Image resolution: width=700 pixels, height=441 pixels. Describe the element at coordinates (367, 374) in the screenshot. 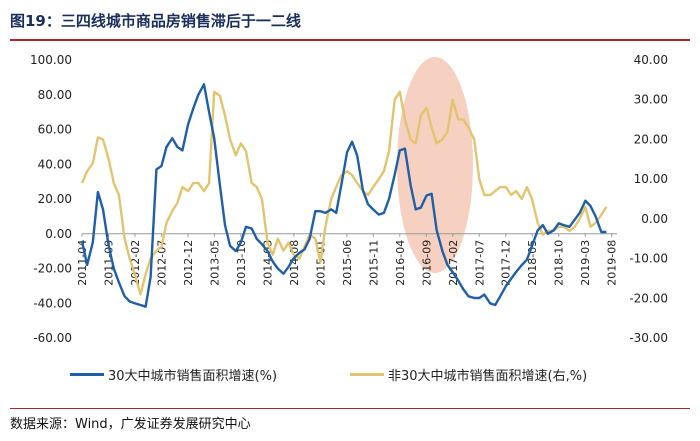

I see `legend-swatch-right` at that location.